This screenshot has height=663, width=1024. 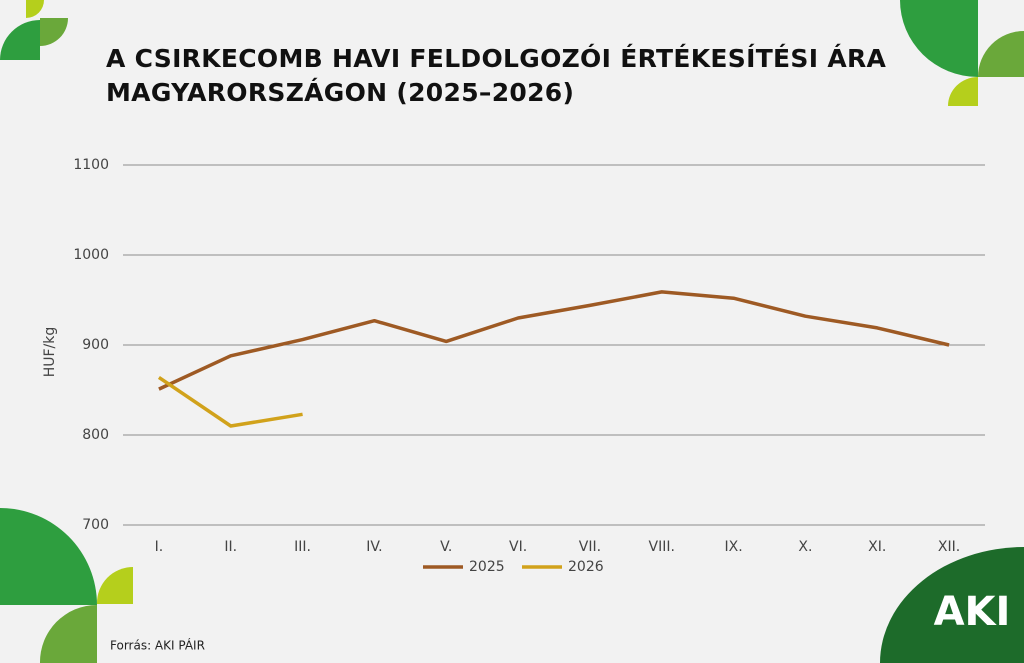 I want to click on y-tick-label: 700, so click(x=95, y=525).